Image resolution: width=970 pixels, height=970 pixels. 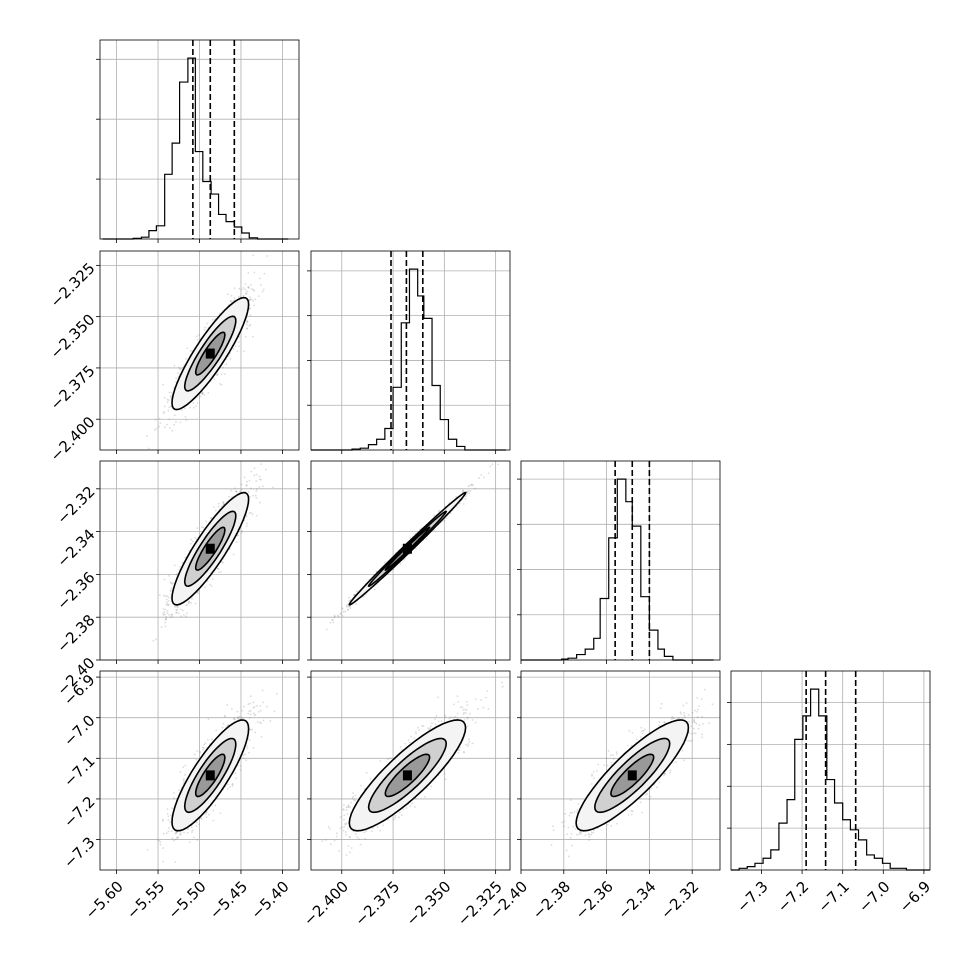 I want to click on panel-background, so click(x=410, y=560).